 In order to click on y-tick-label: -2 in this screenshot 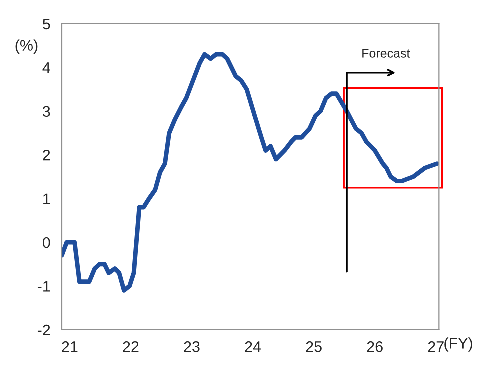, I will do `click(44, 330)`.